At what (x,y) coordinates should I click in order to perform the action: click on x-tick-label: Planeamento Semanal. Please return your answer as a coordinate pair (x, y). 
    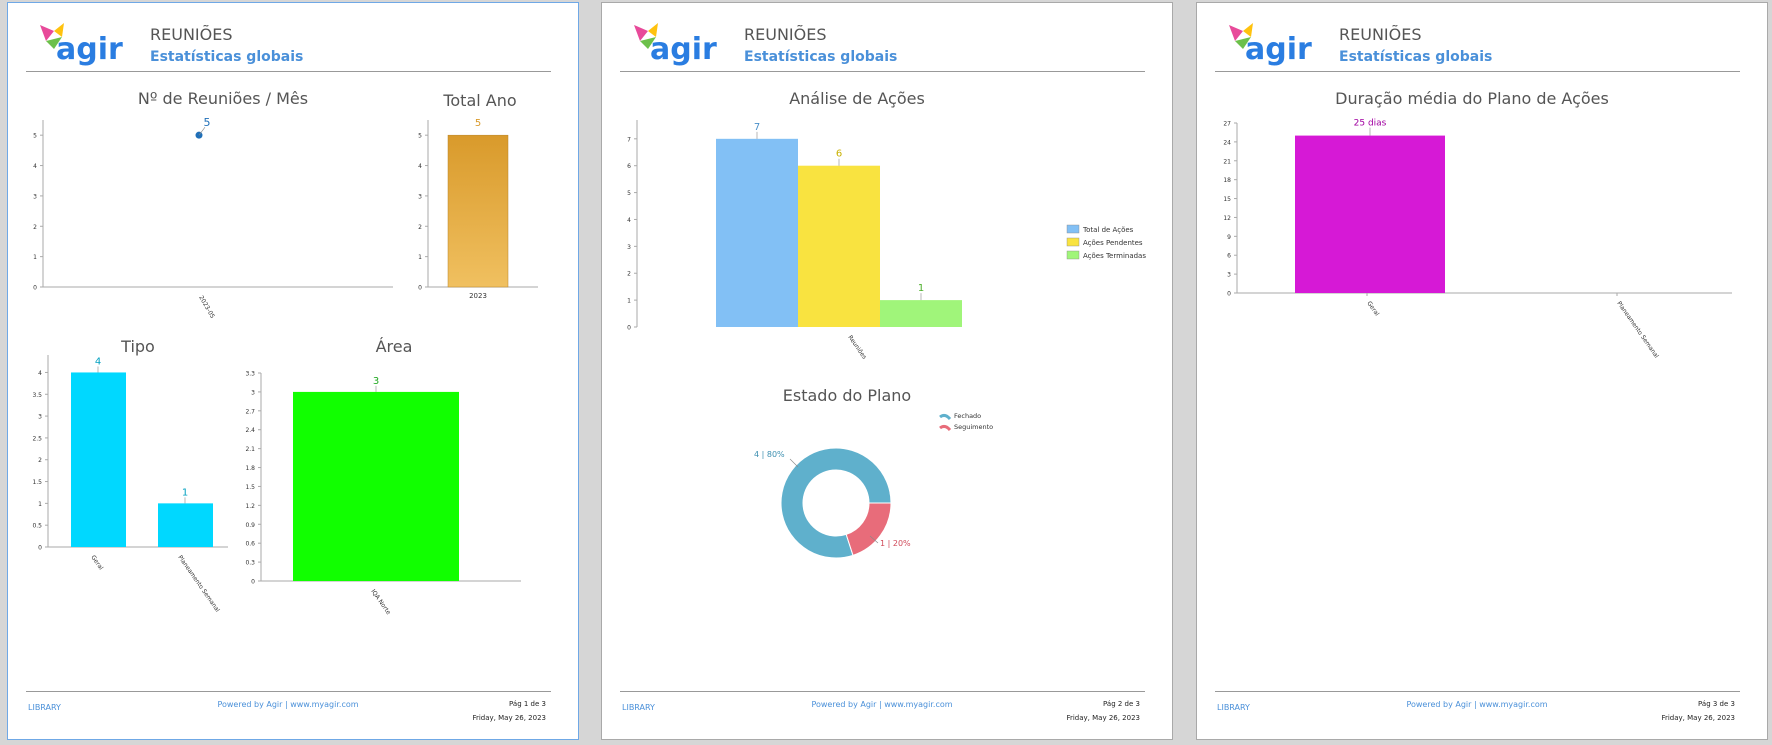
    Looking at the image, I should click on (198, 584).